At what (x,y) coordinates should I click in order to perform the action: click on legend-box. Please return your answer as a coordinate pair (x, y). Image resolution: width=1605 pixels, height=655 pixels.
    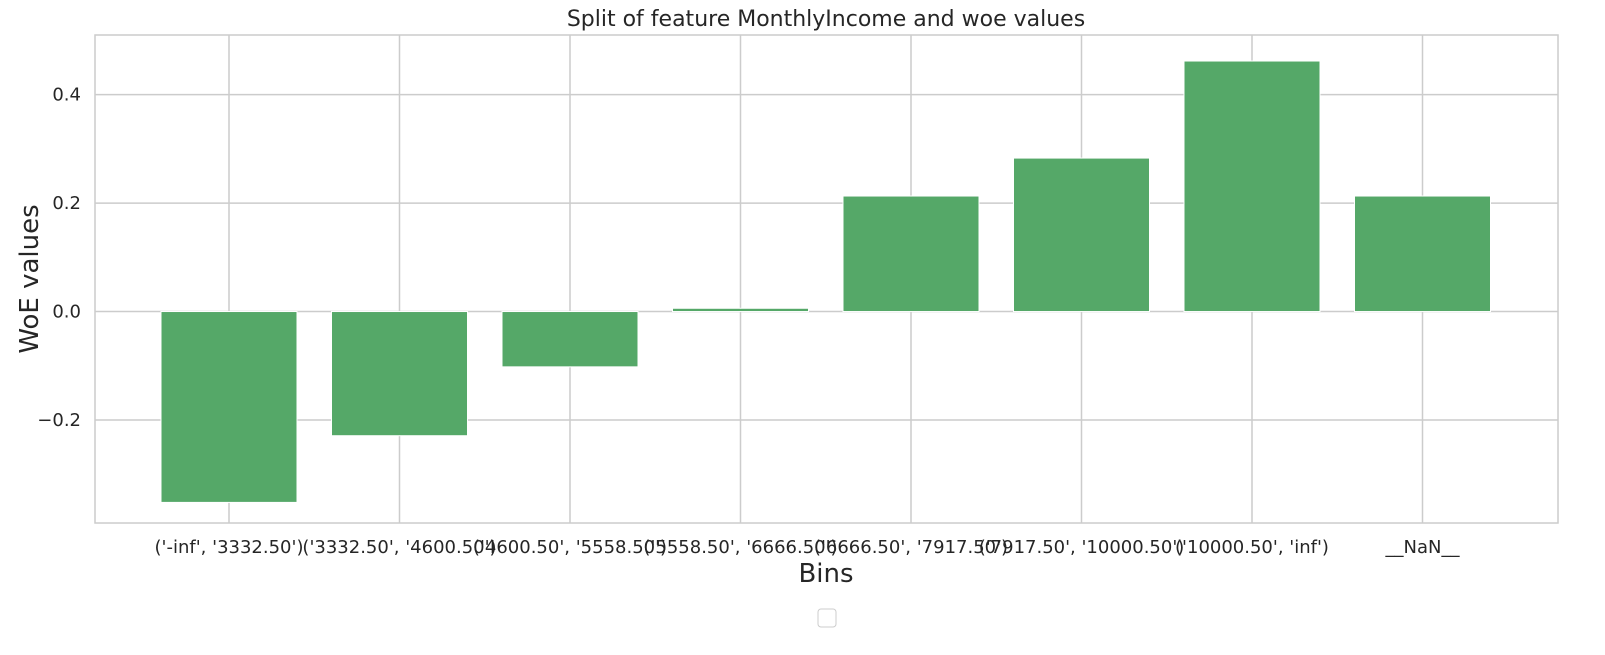
    Looking at the image, I should click on (827, 618).